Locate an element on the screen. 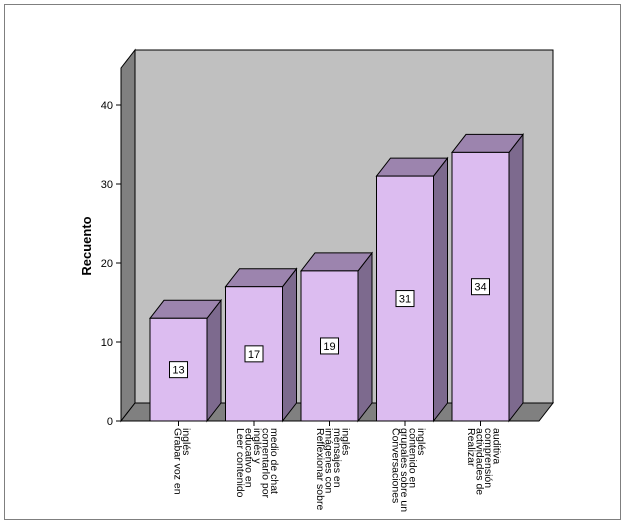 The width and height of the screenshot is (626, 527). category-label-line: grupales sobre un is located at coordinates (404, 470).